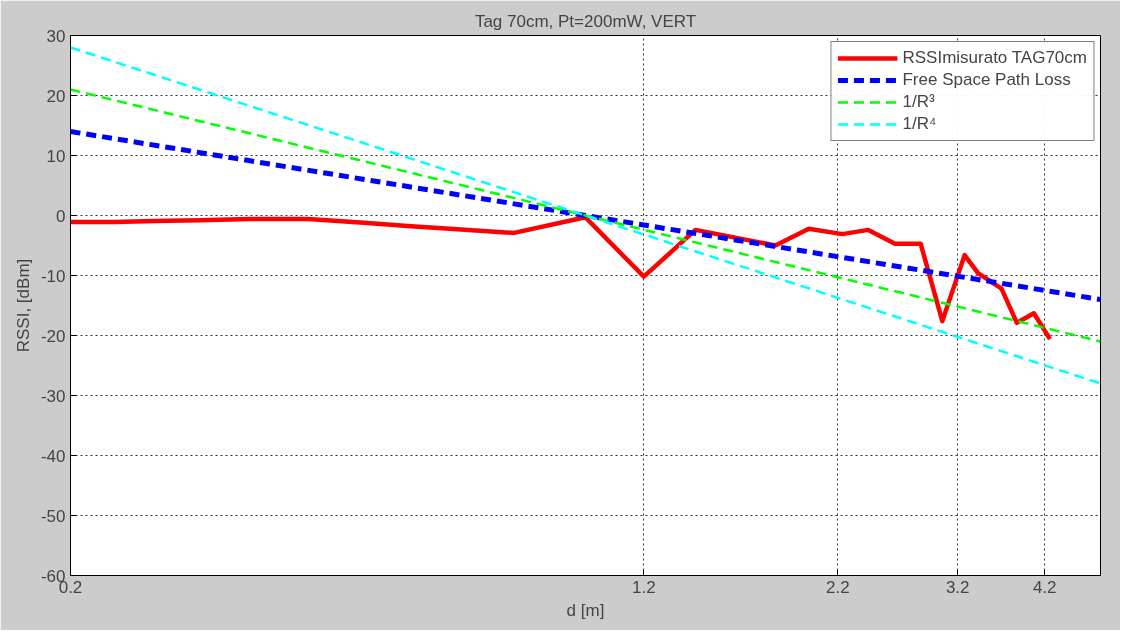  What do you see at coordinates (61, 216) in the screenshot?
I see `y-tick-label: 0` at bounding box center [61, 216].